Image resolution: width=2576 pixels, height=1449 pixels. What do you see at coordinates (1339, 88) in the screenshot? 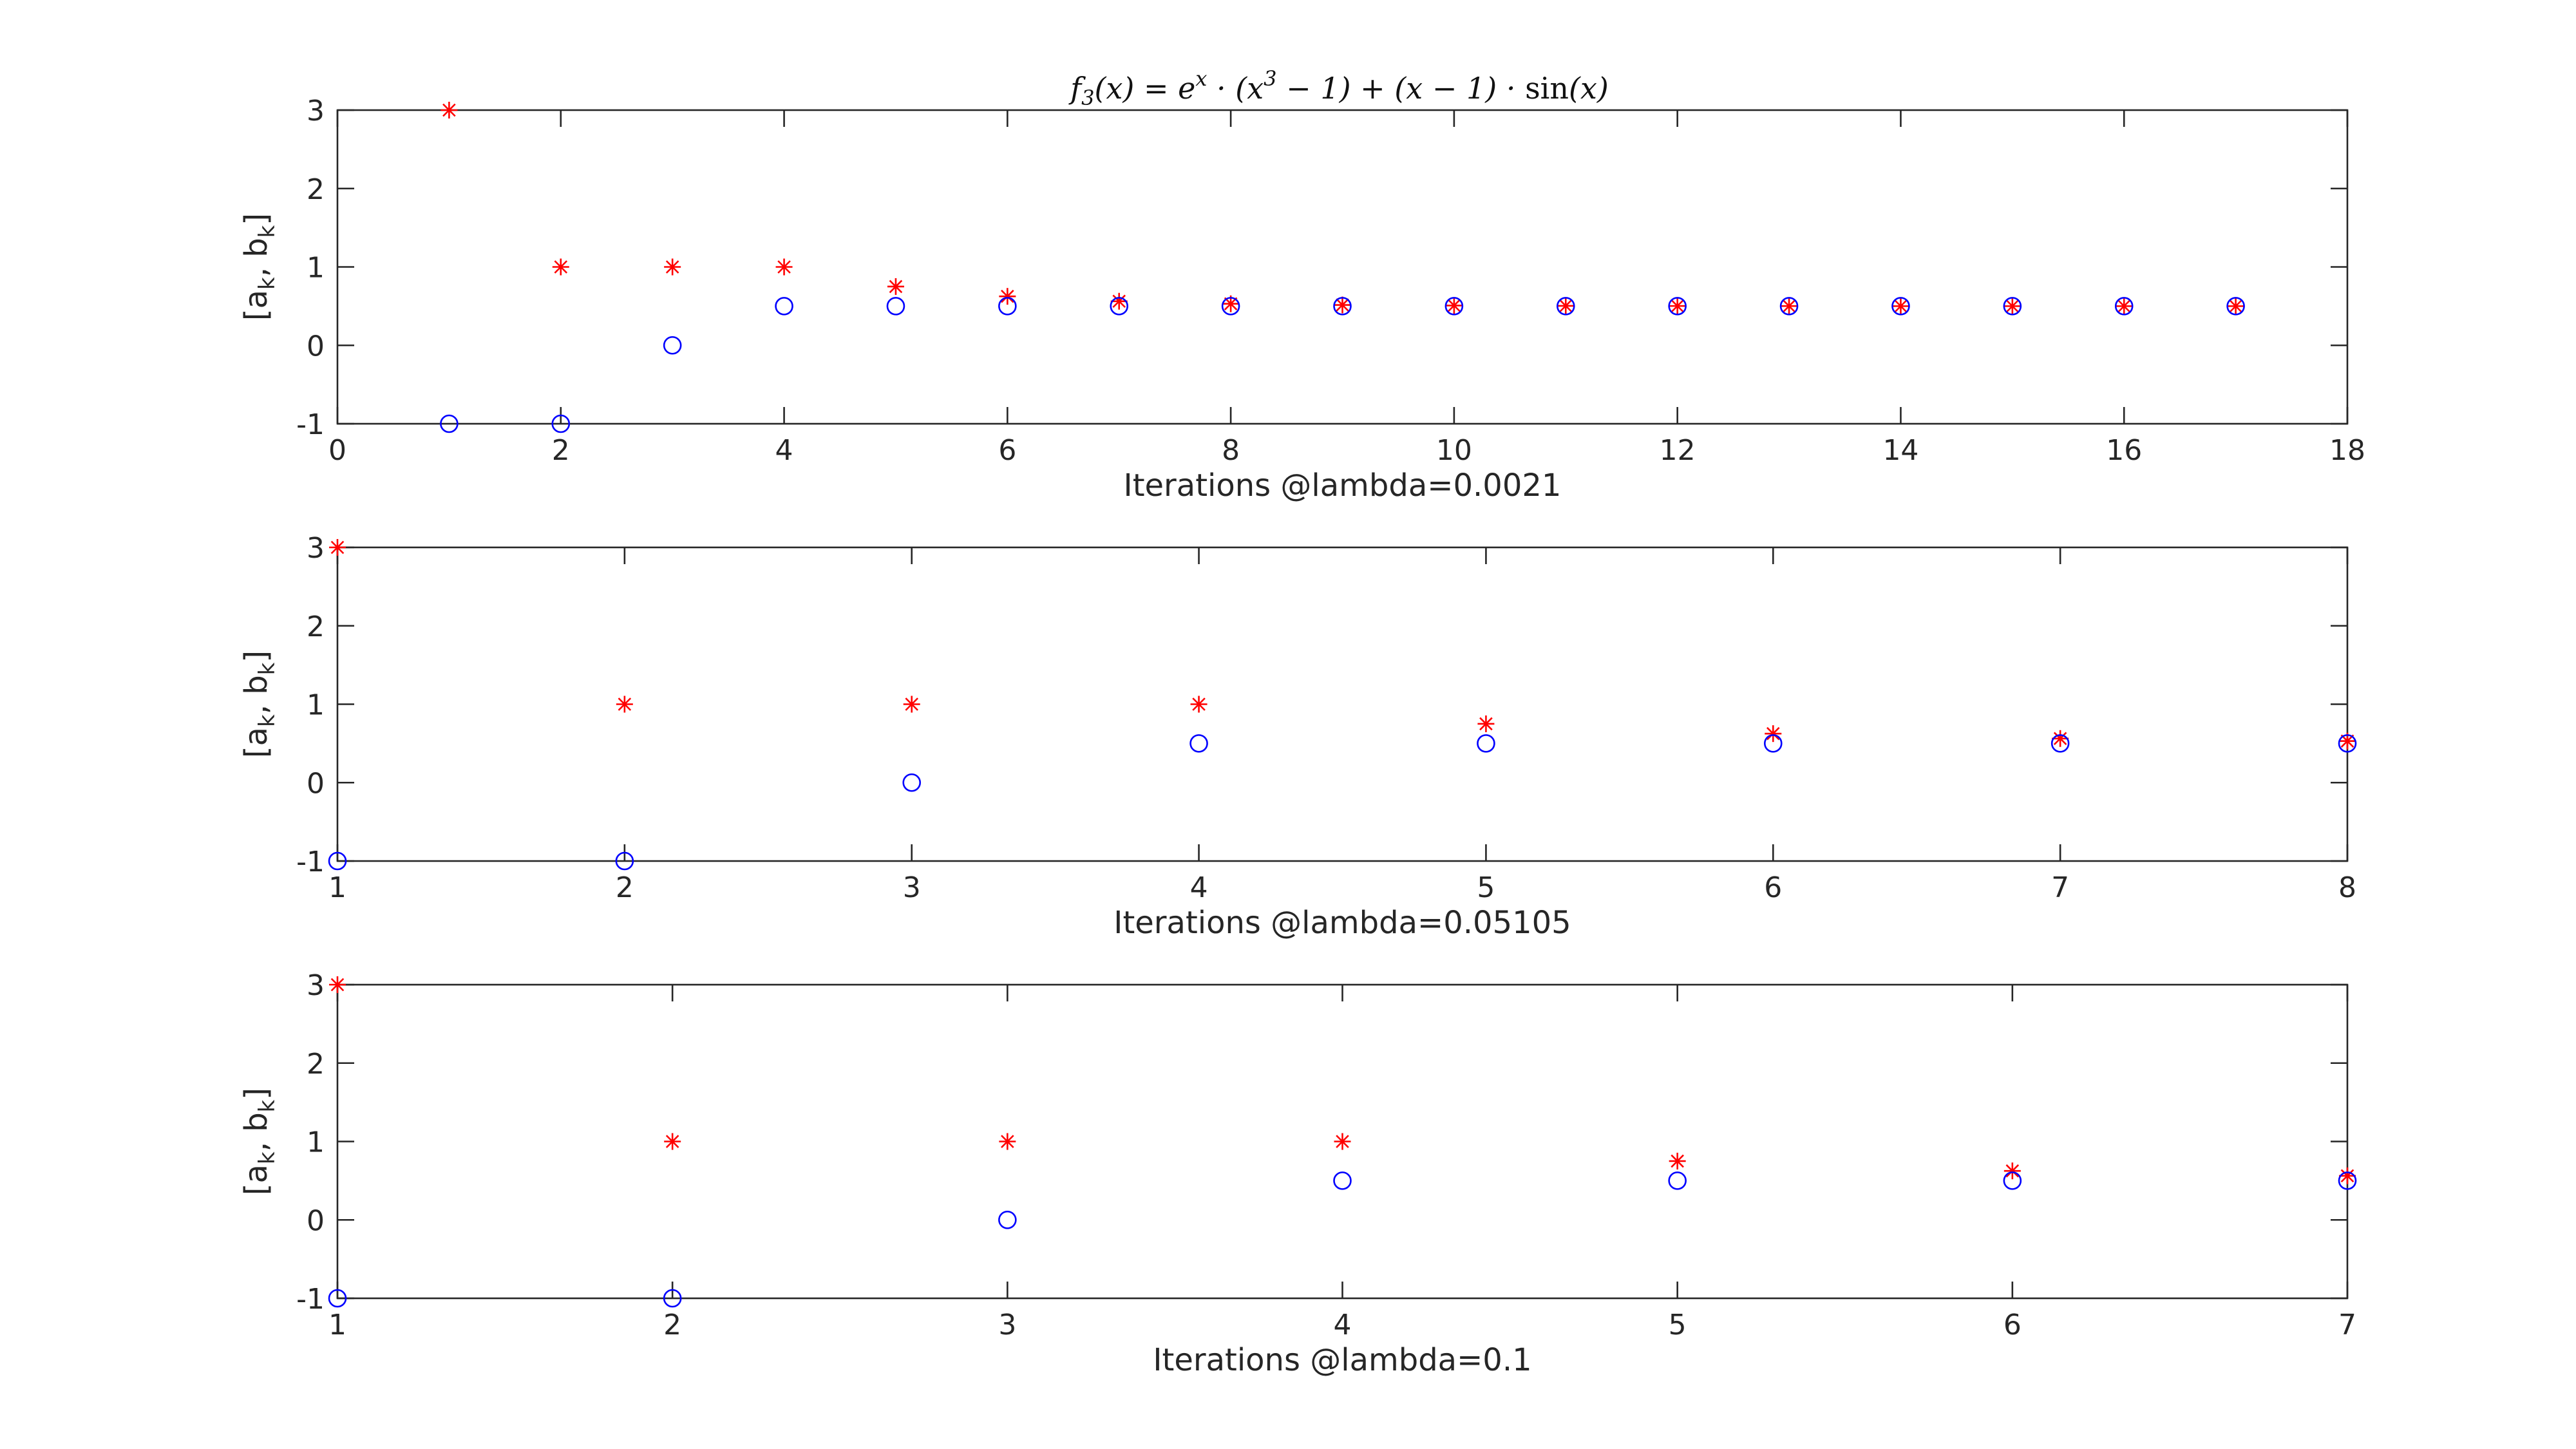
I see `chart-title: f3(x) = ex · (x3 − 1) + (x − 1) · sin(x)` at bounding box center [1339, 88].